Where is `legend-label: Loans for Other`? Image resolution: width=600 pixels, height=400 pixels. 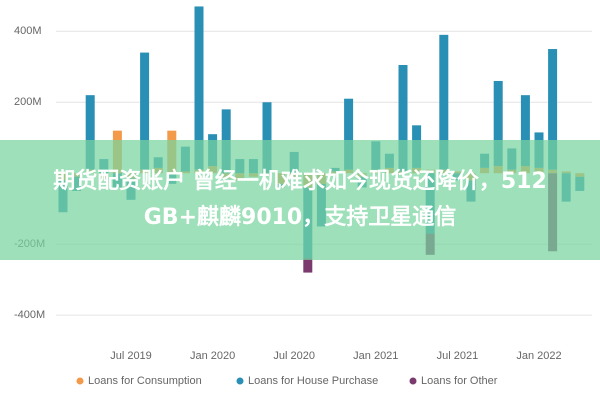 legend-label: Loans for Other is located at coordinates (459, 381).